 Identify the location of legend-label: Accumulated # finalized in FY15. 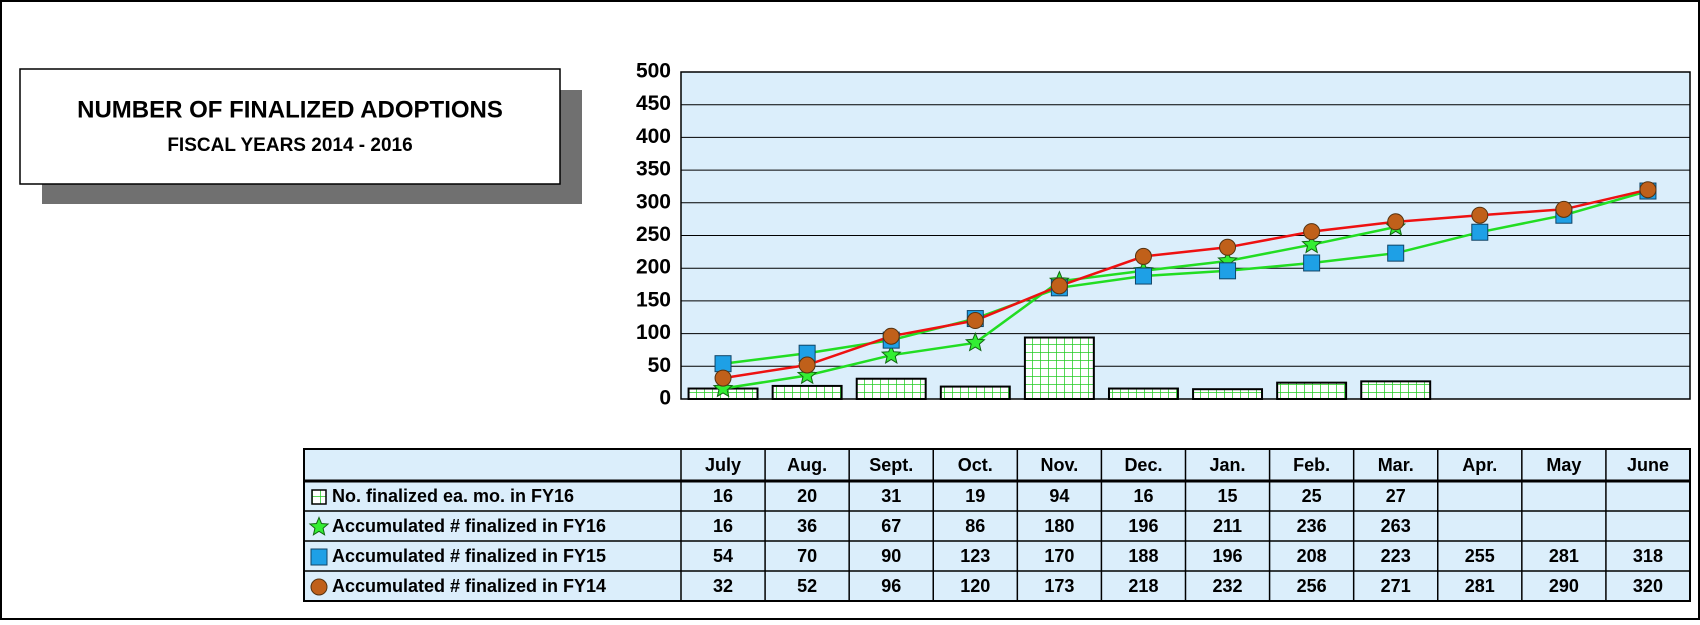
(469, 556).